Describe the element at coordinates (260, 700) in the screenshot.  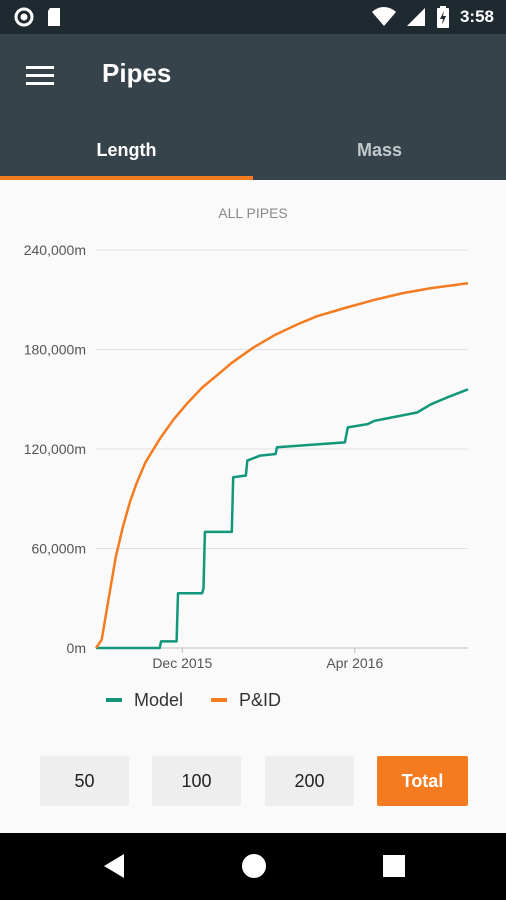
I see `legend-label: P&ID` at that location.